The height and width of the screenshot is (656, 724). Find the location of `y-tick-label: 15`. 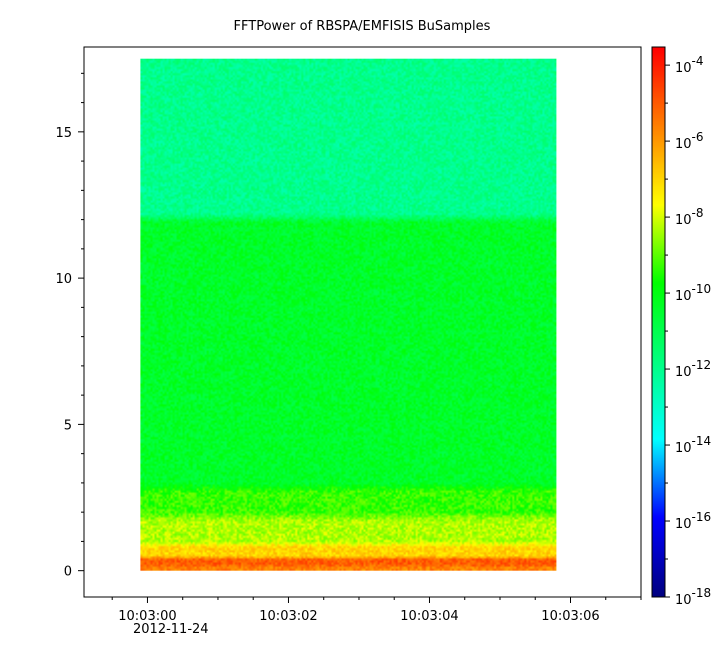

y-tick-label: 15 is located at coordinates (63, 133).